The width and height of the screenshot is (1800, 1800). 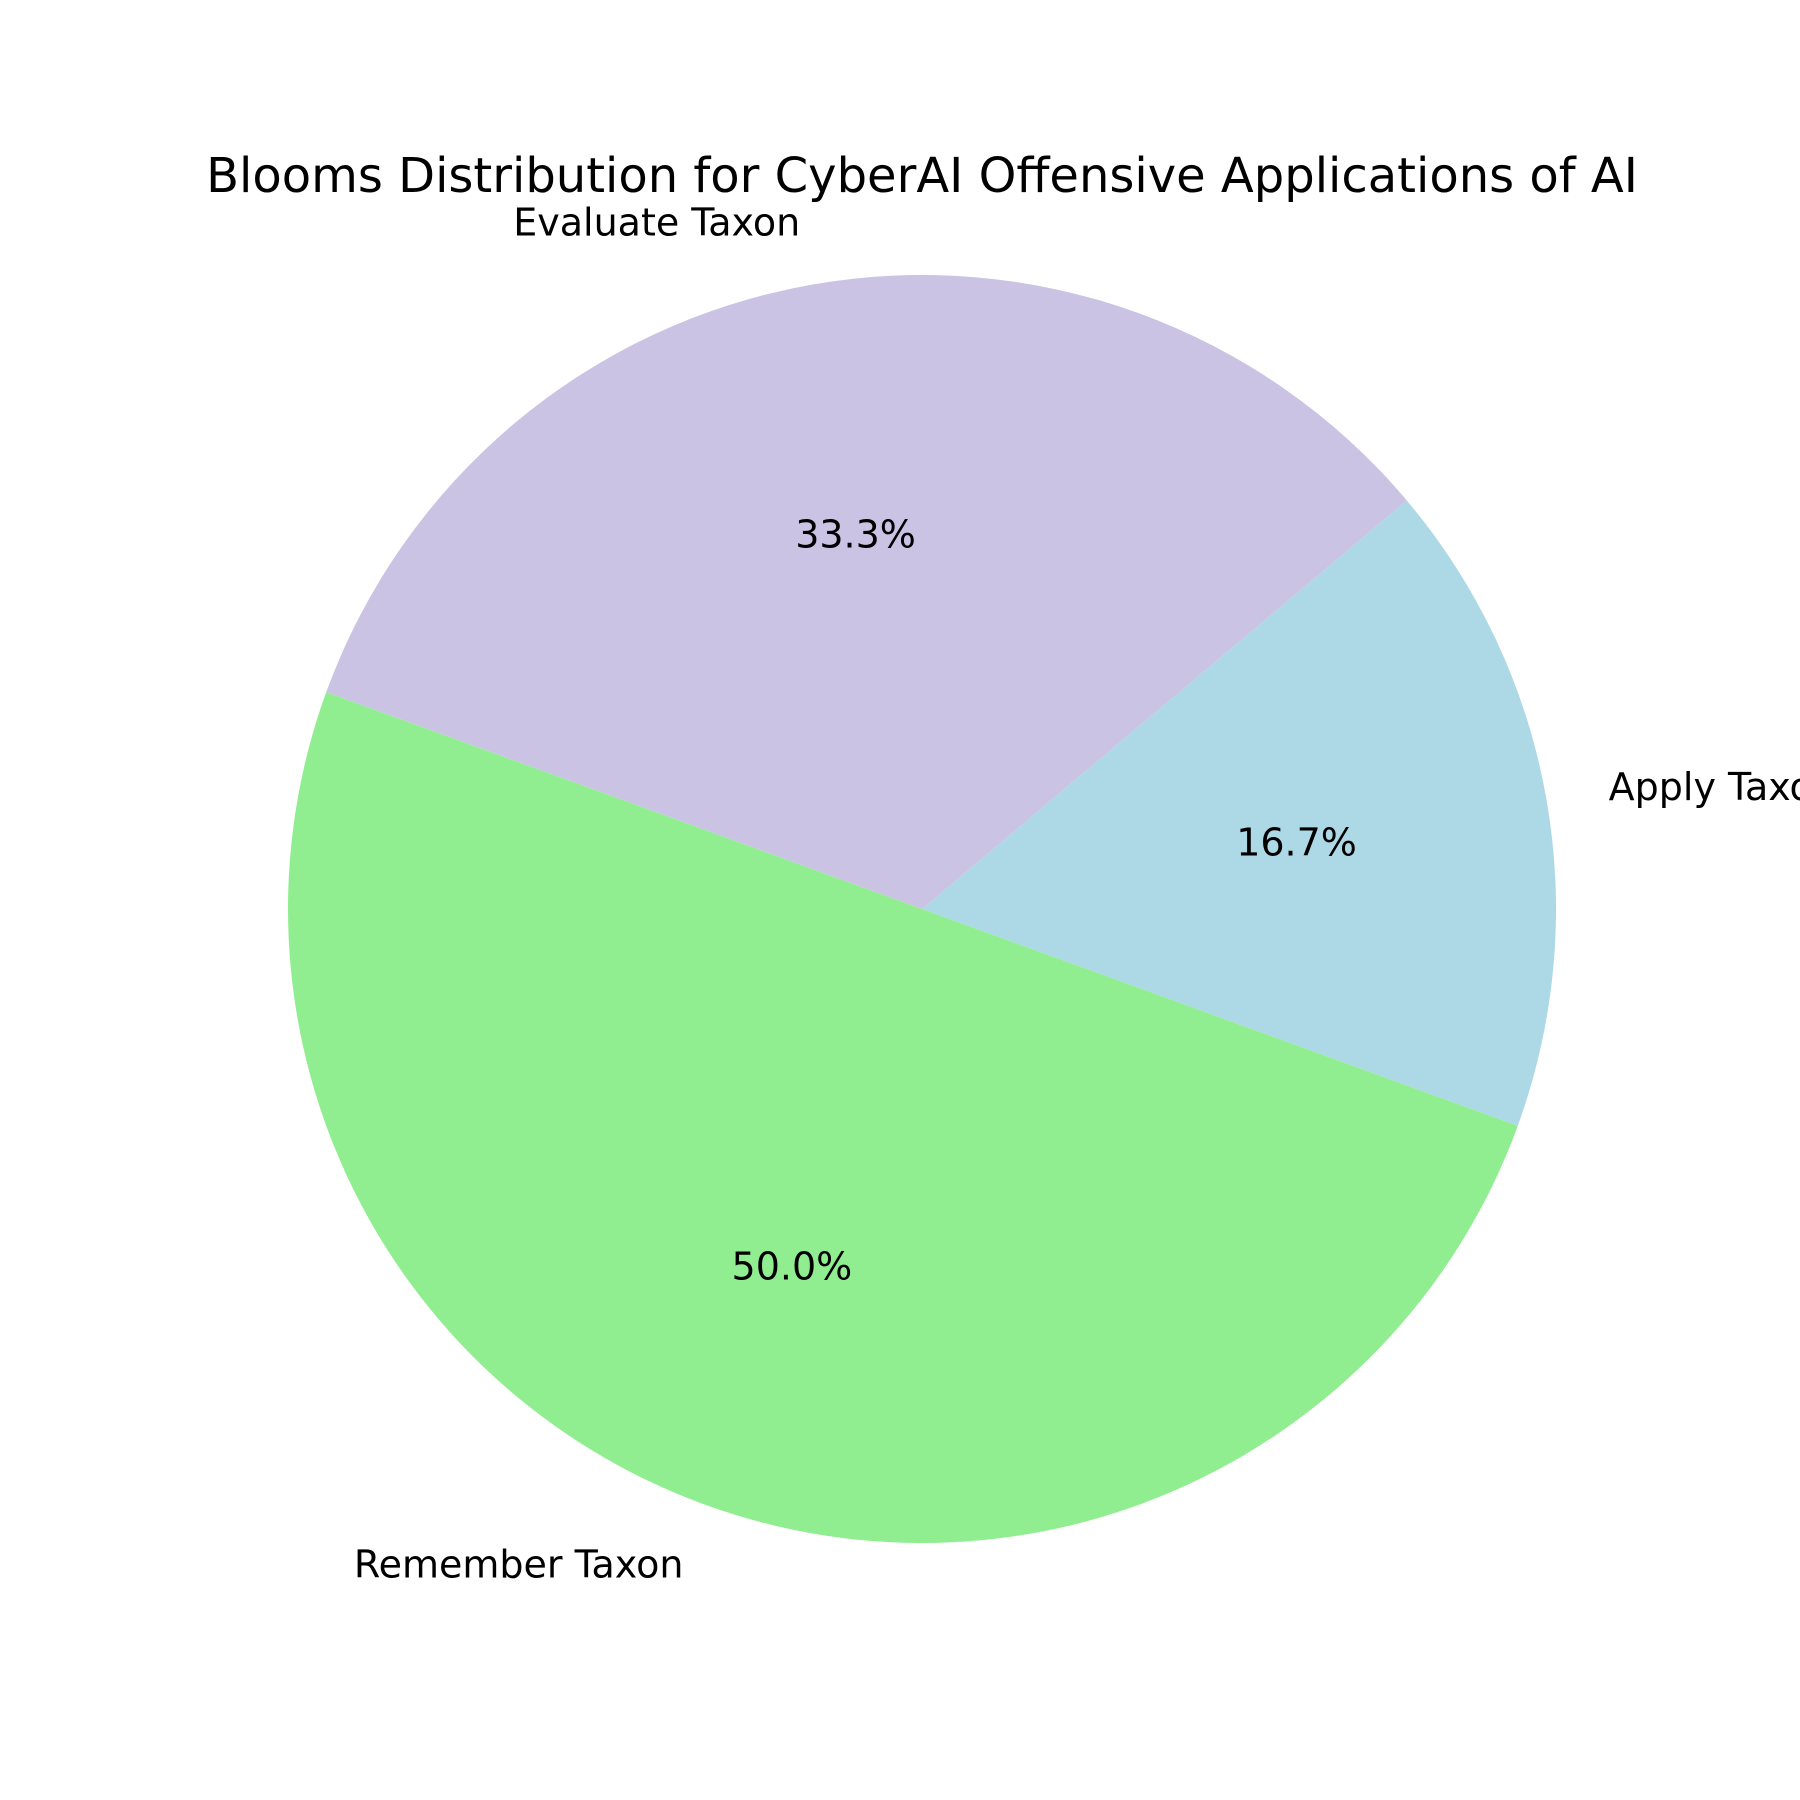 What do you see at coordinates (519, 1564) in the screenshot?
I see `slice-label-remember-taxon: Remember Taxon` at bounding box center [519, 1564].